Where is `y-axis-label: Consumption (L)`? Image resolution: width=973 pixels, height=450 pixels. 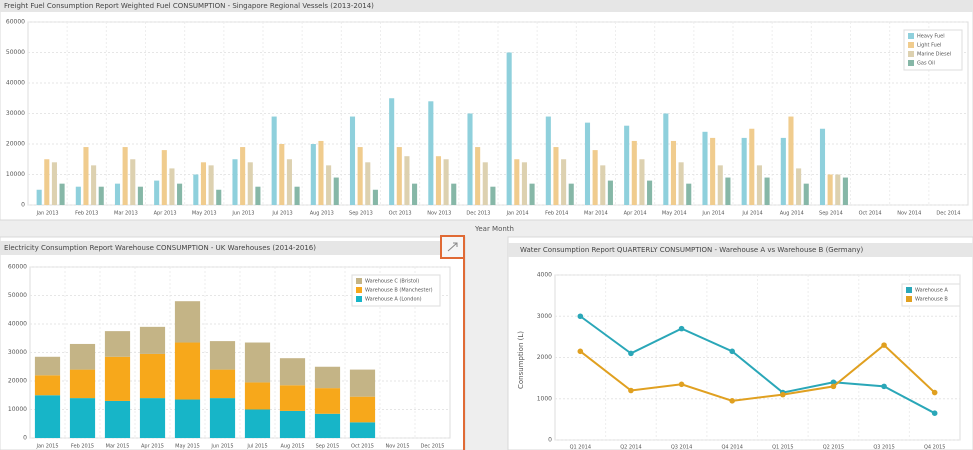 y-axis-label: Consumption (L) is located at coordinates (521, 360).